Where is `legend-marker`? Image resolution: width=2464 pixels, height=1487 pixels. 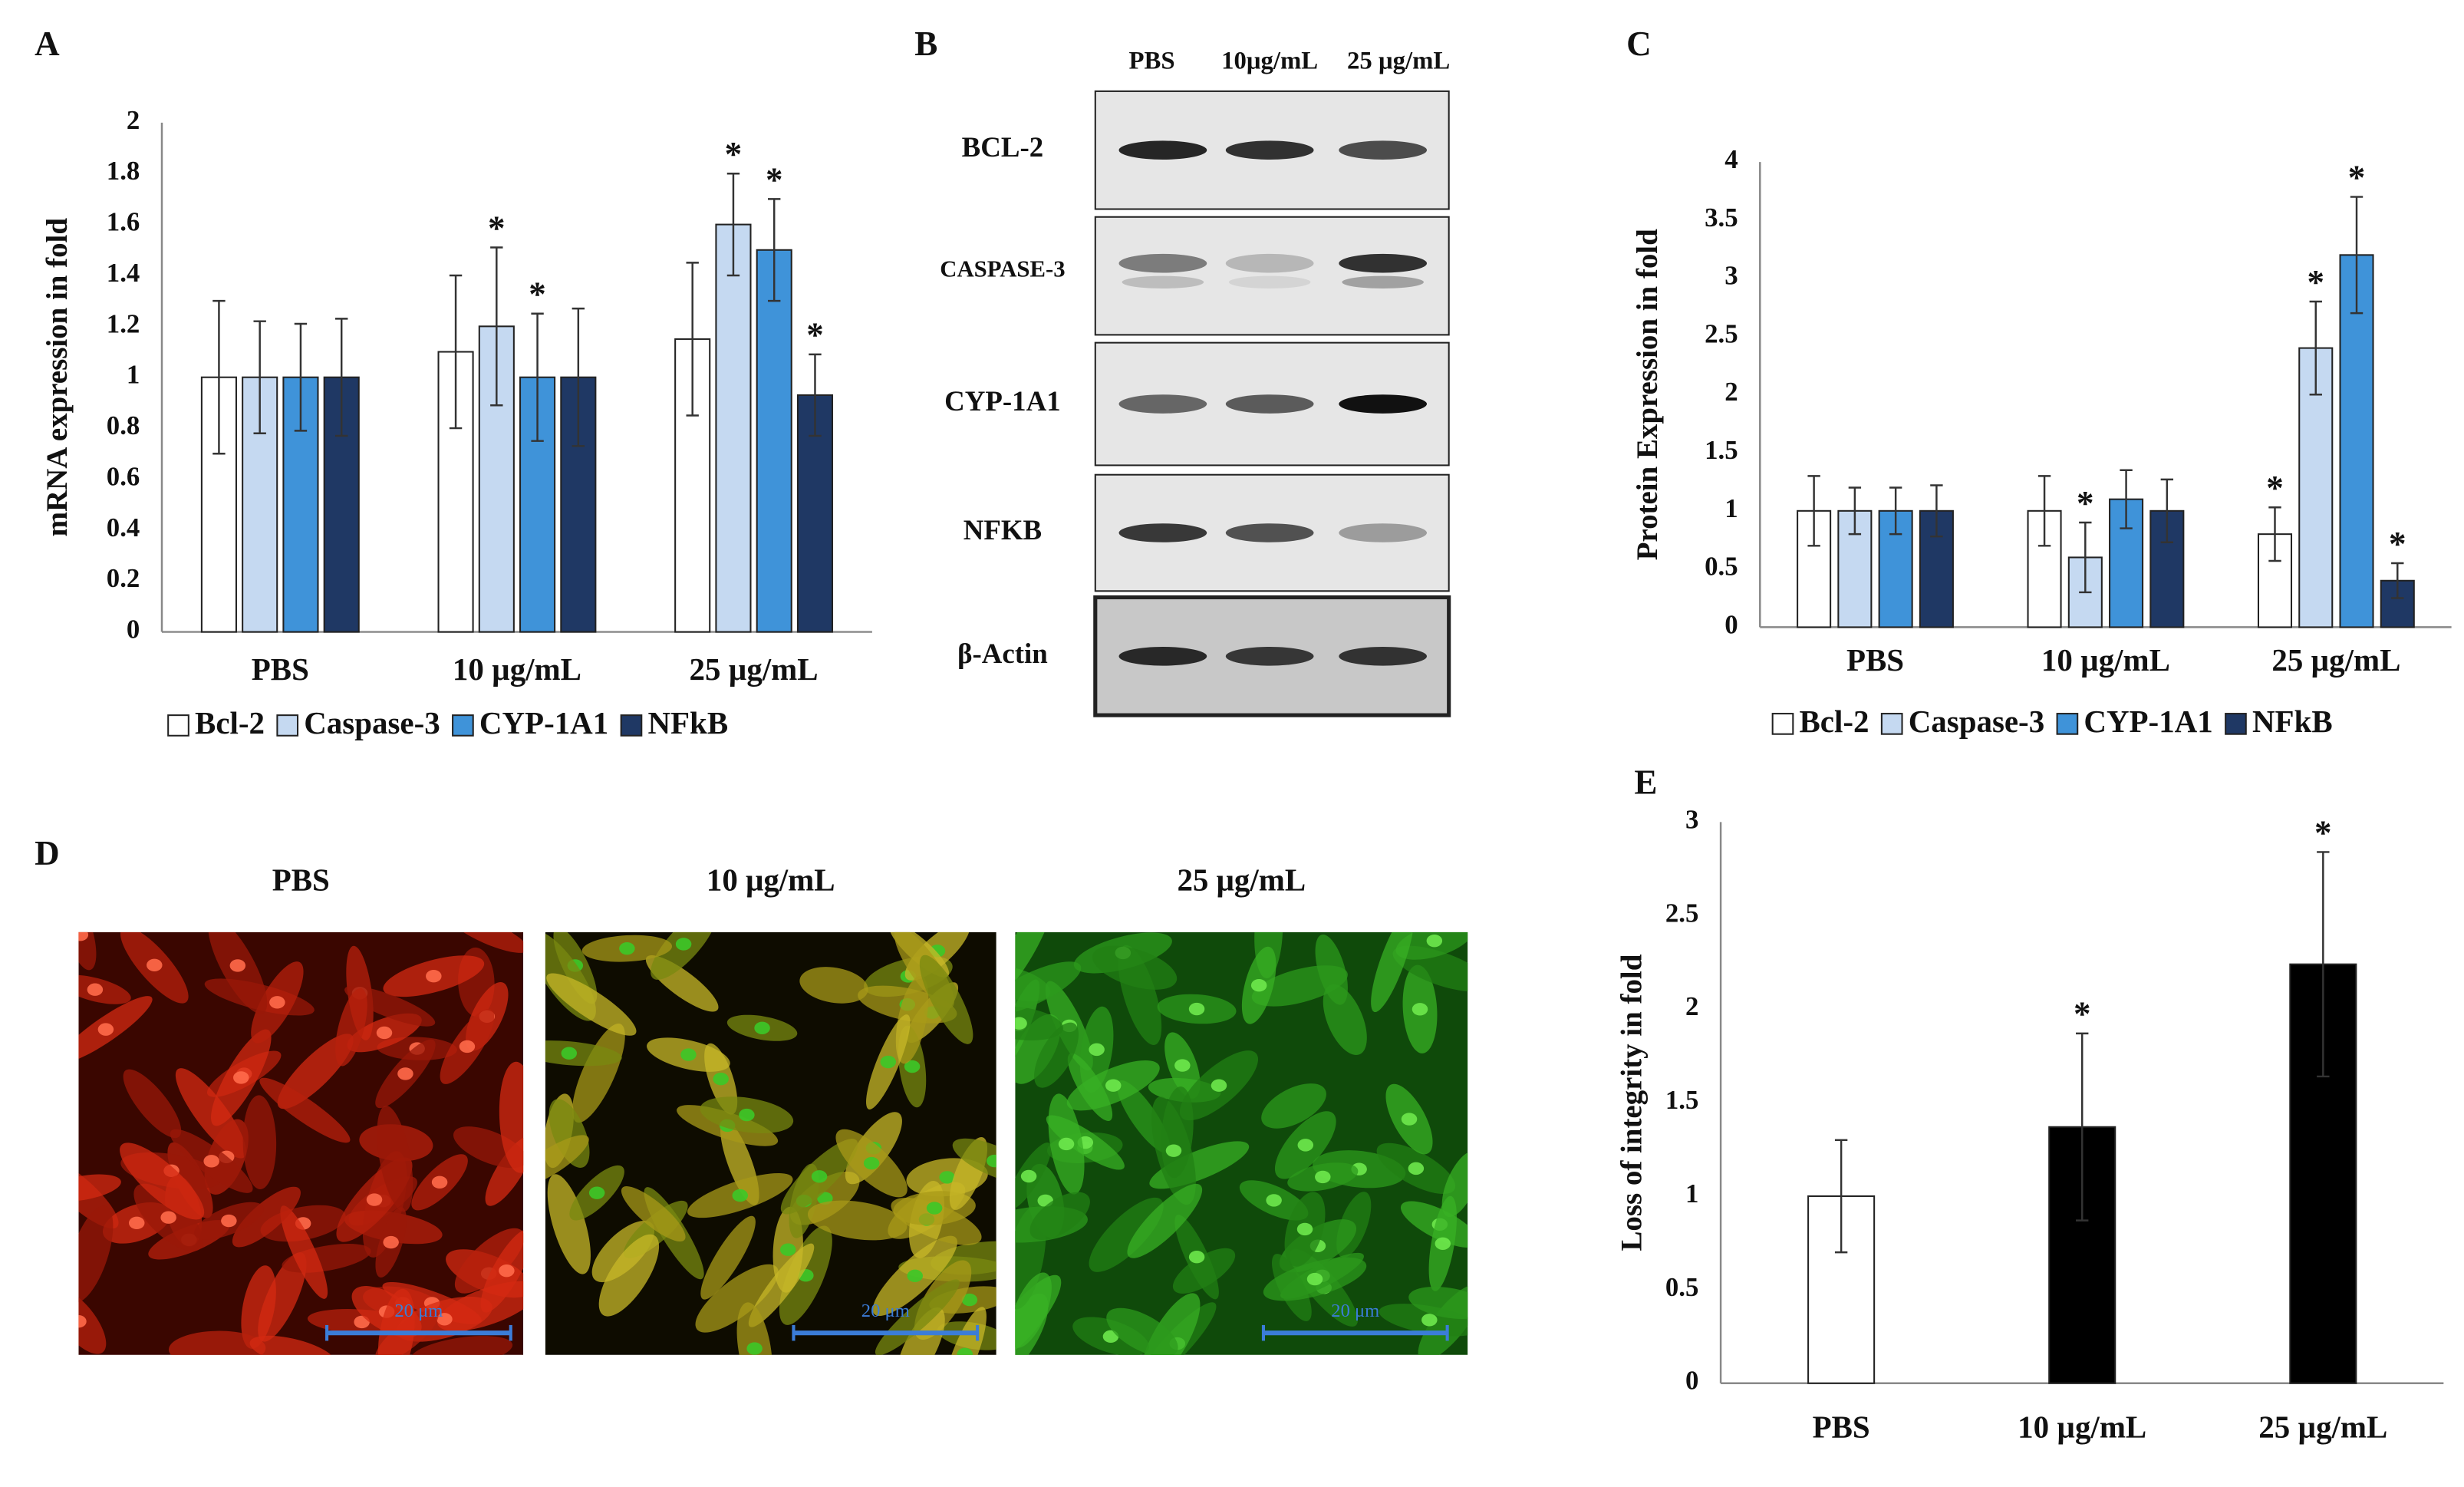
legend-marker is located at coordinates (2067, 724).